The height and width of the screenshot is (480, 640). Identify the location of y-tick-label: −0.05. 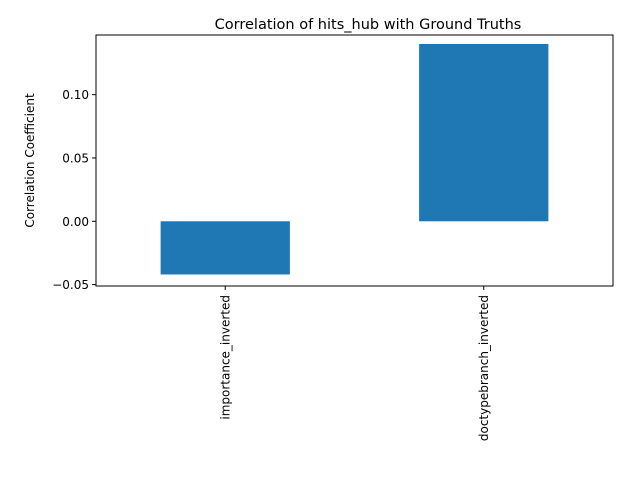
(70, 285).